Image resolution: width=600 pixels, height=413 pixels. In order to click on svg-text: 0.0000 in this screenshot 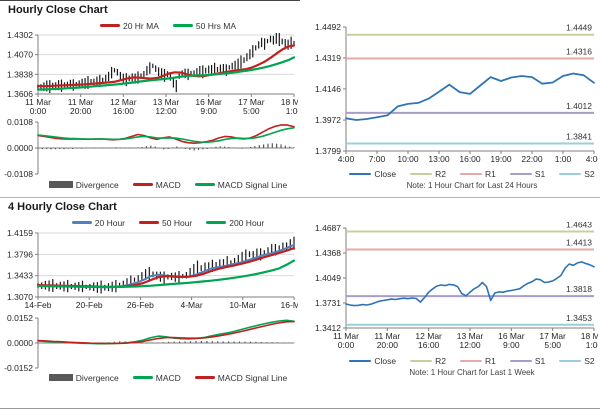, I will do `click(20, 343)`.